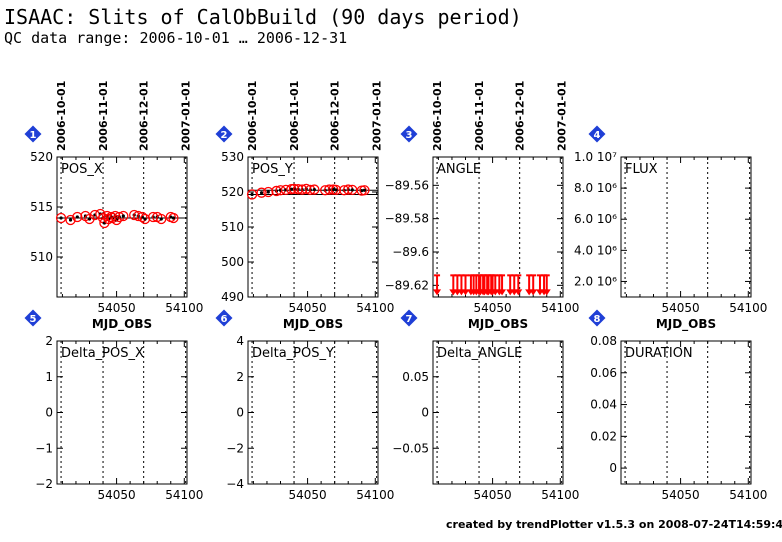 Image resolution: width=782 pixels, height=542 pixels. I want to click on y-tick-label: 8.0 10⁶, so click(595, 188).